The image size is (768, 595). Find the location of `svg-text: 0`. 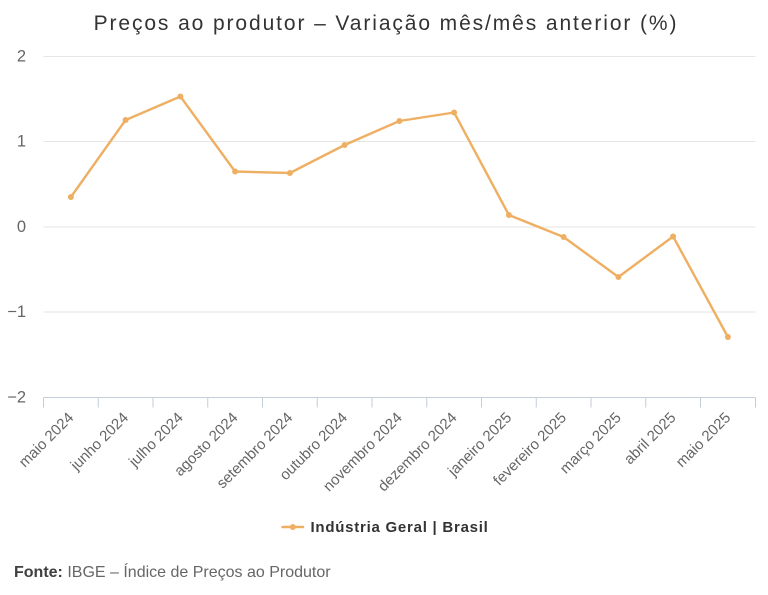

svg-text: 0 is located at coordinates (21, 227).